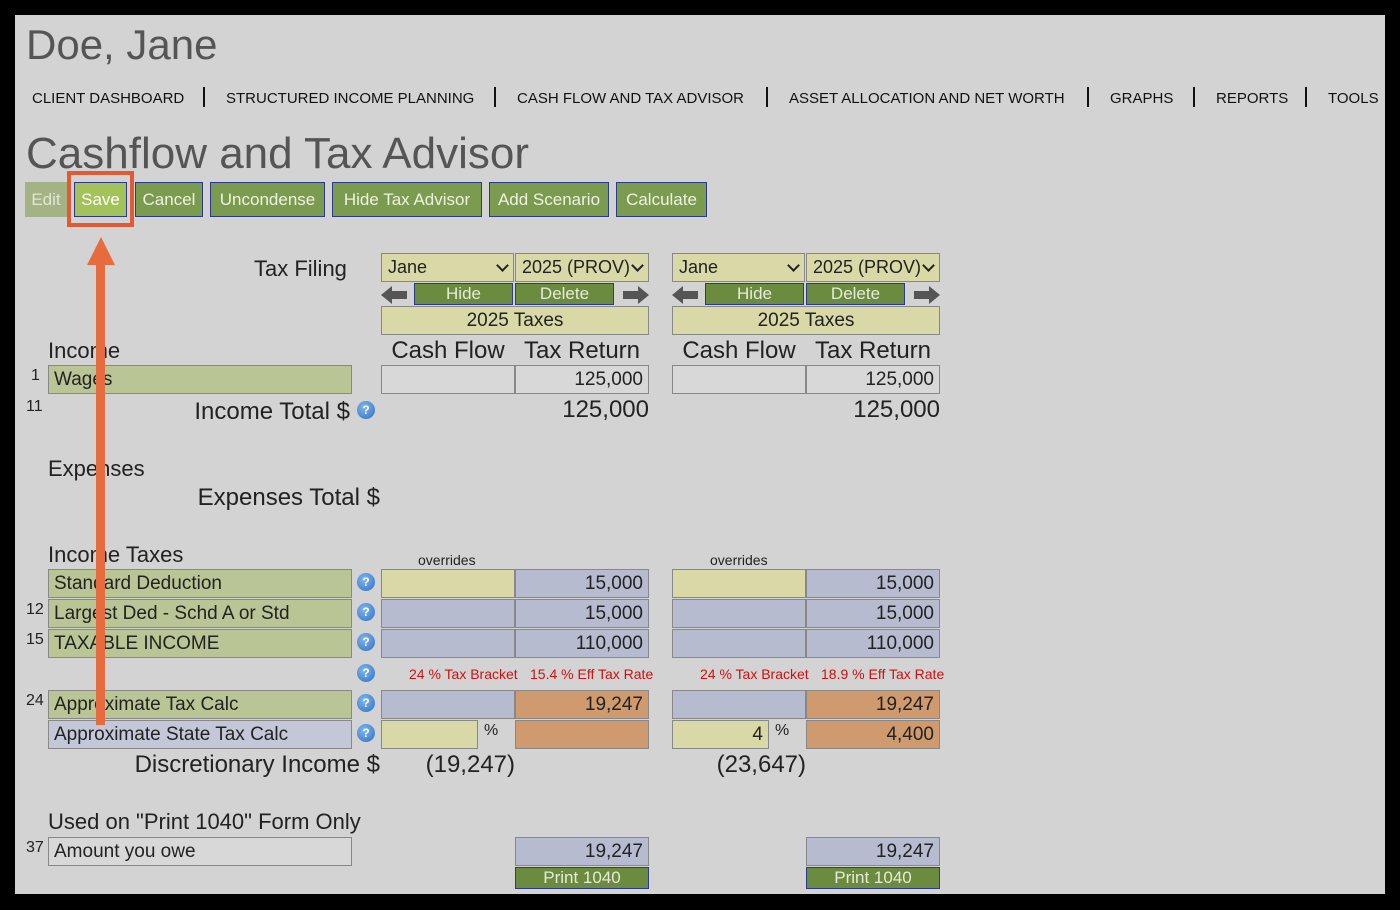  I want to click on expenses-total-label: Expenses Total $, so click(288, 497).